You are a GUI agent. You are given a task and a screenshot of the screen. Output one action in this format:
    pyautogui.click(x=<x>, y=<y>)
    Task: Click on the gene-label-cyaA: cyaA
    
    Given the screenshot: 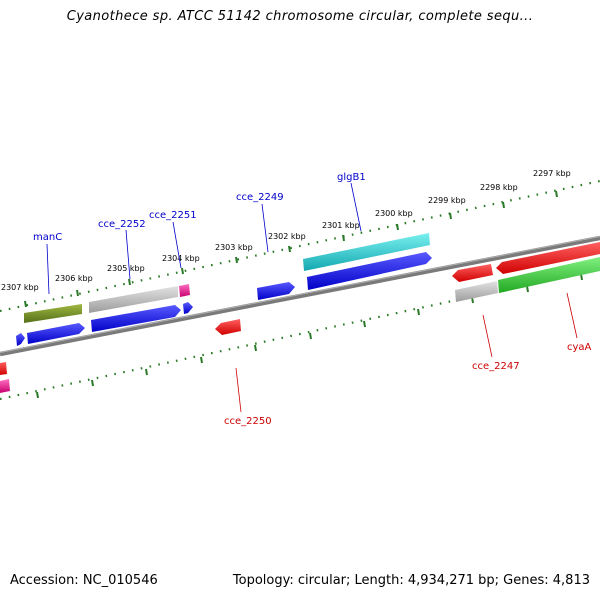 What is the action you would take?
    pyautogui.click(x=579, y=347)
    